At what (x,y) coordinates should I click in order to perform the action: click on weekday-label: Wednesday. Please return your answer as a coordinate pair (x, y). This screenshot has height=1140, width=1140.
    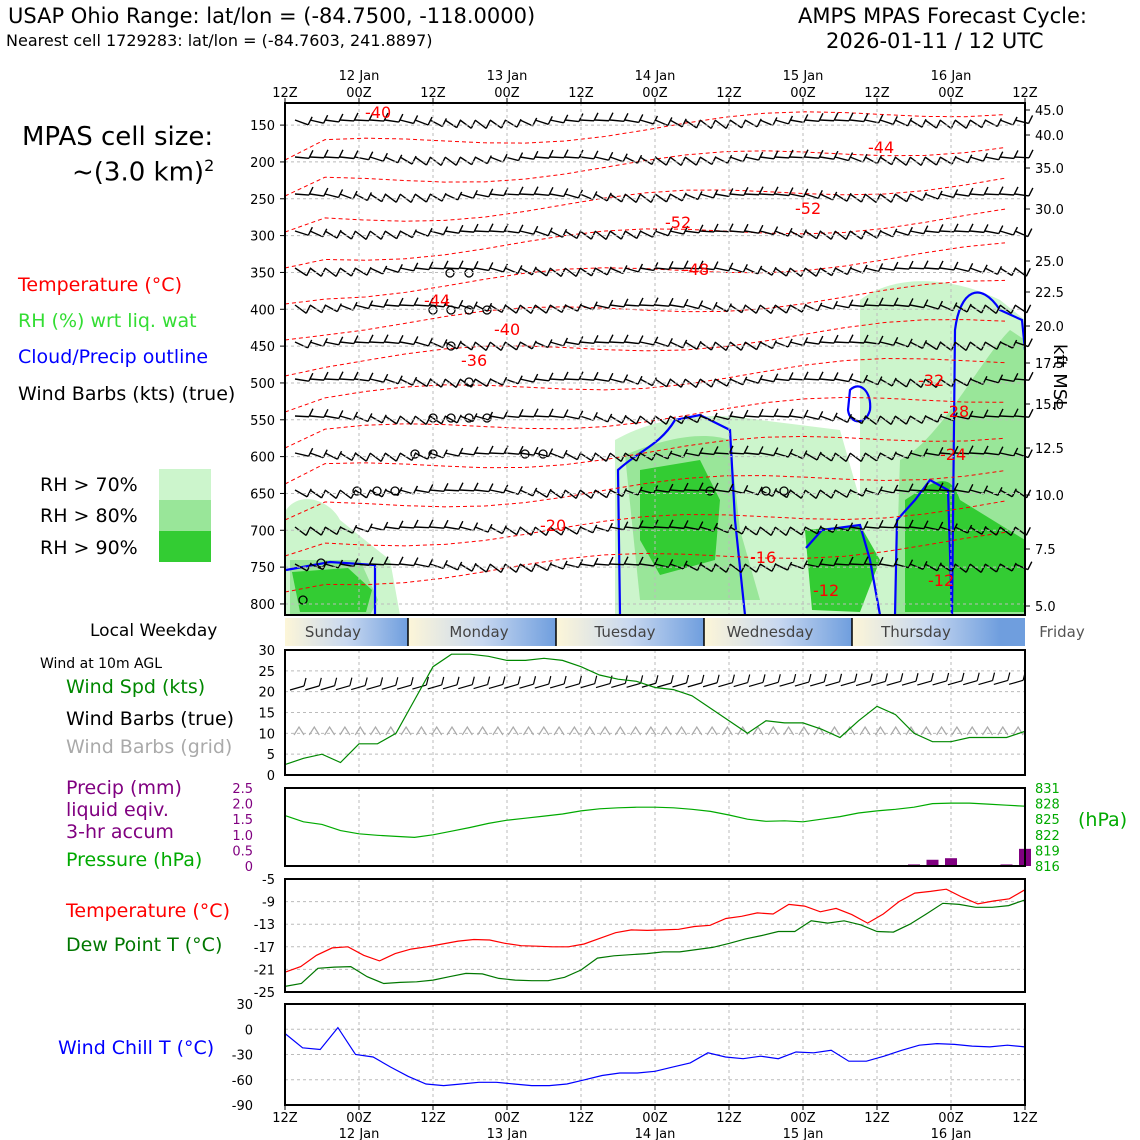
    Looking at the image, I should click on (770, 632).